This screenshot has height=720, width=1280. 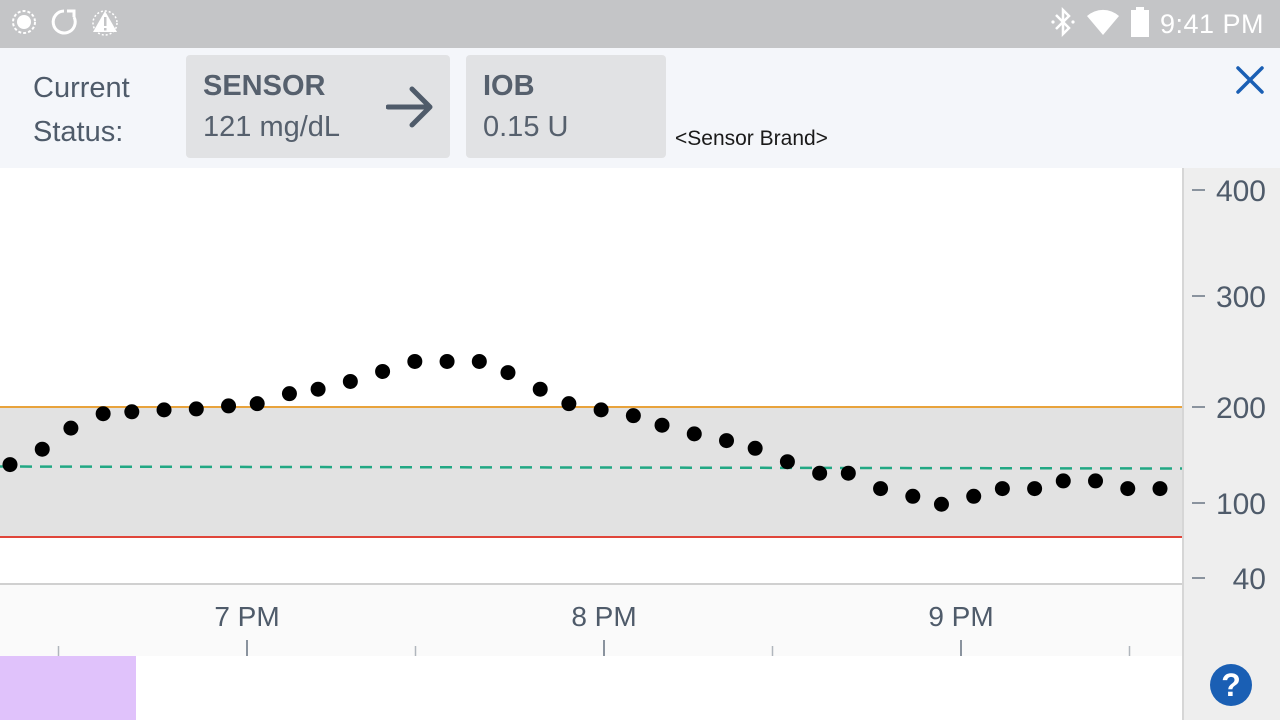 What do you see at coordinates (960, 616) in the screenshot?
I see `x-tick-label: 9 PM` at bounding box center [960, 616].